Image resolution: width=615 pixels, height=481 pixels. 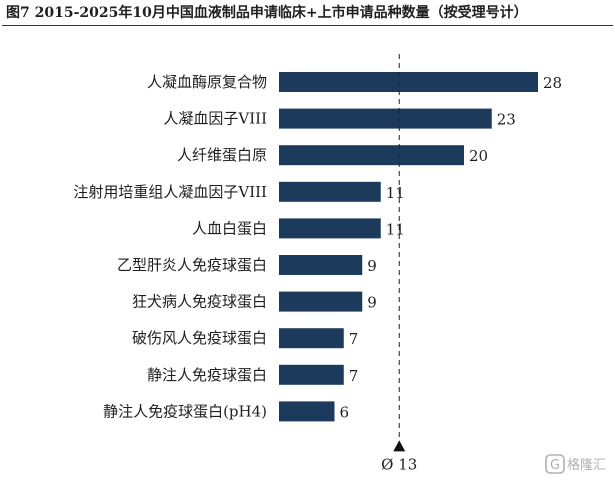 I want to click on value-label-7: 7, so click(x=354, y=339).